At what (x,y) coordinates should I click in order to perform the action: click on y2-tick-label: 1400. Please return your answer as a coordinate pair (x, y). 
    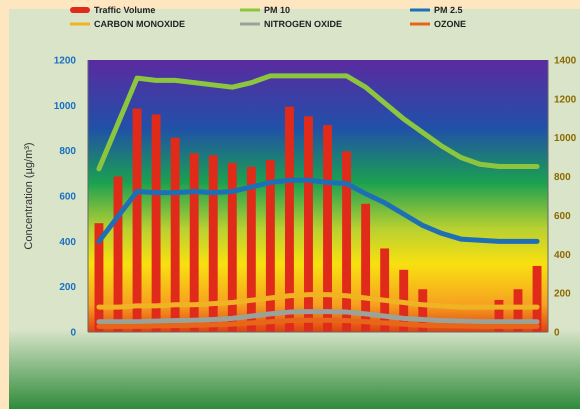
    Looking at the image, I should click on (565, 61).